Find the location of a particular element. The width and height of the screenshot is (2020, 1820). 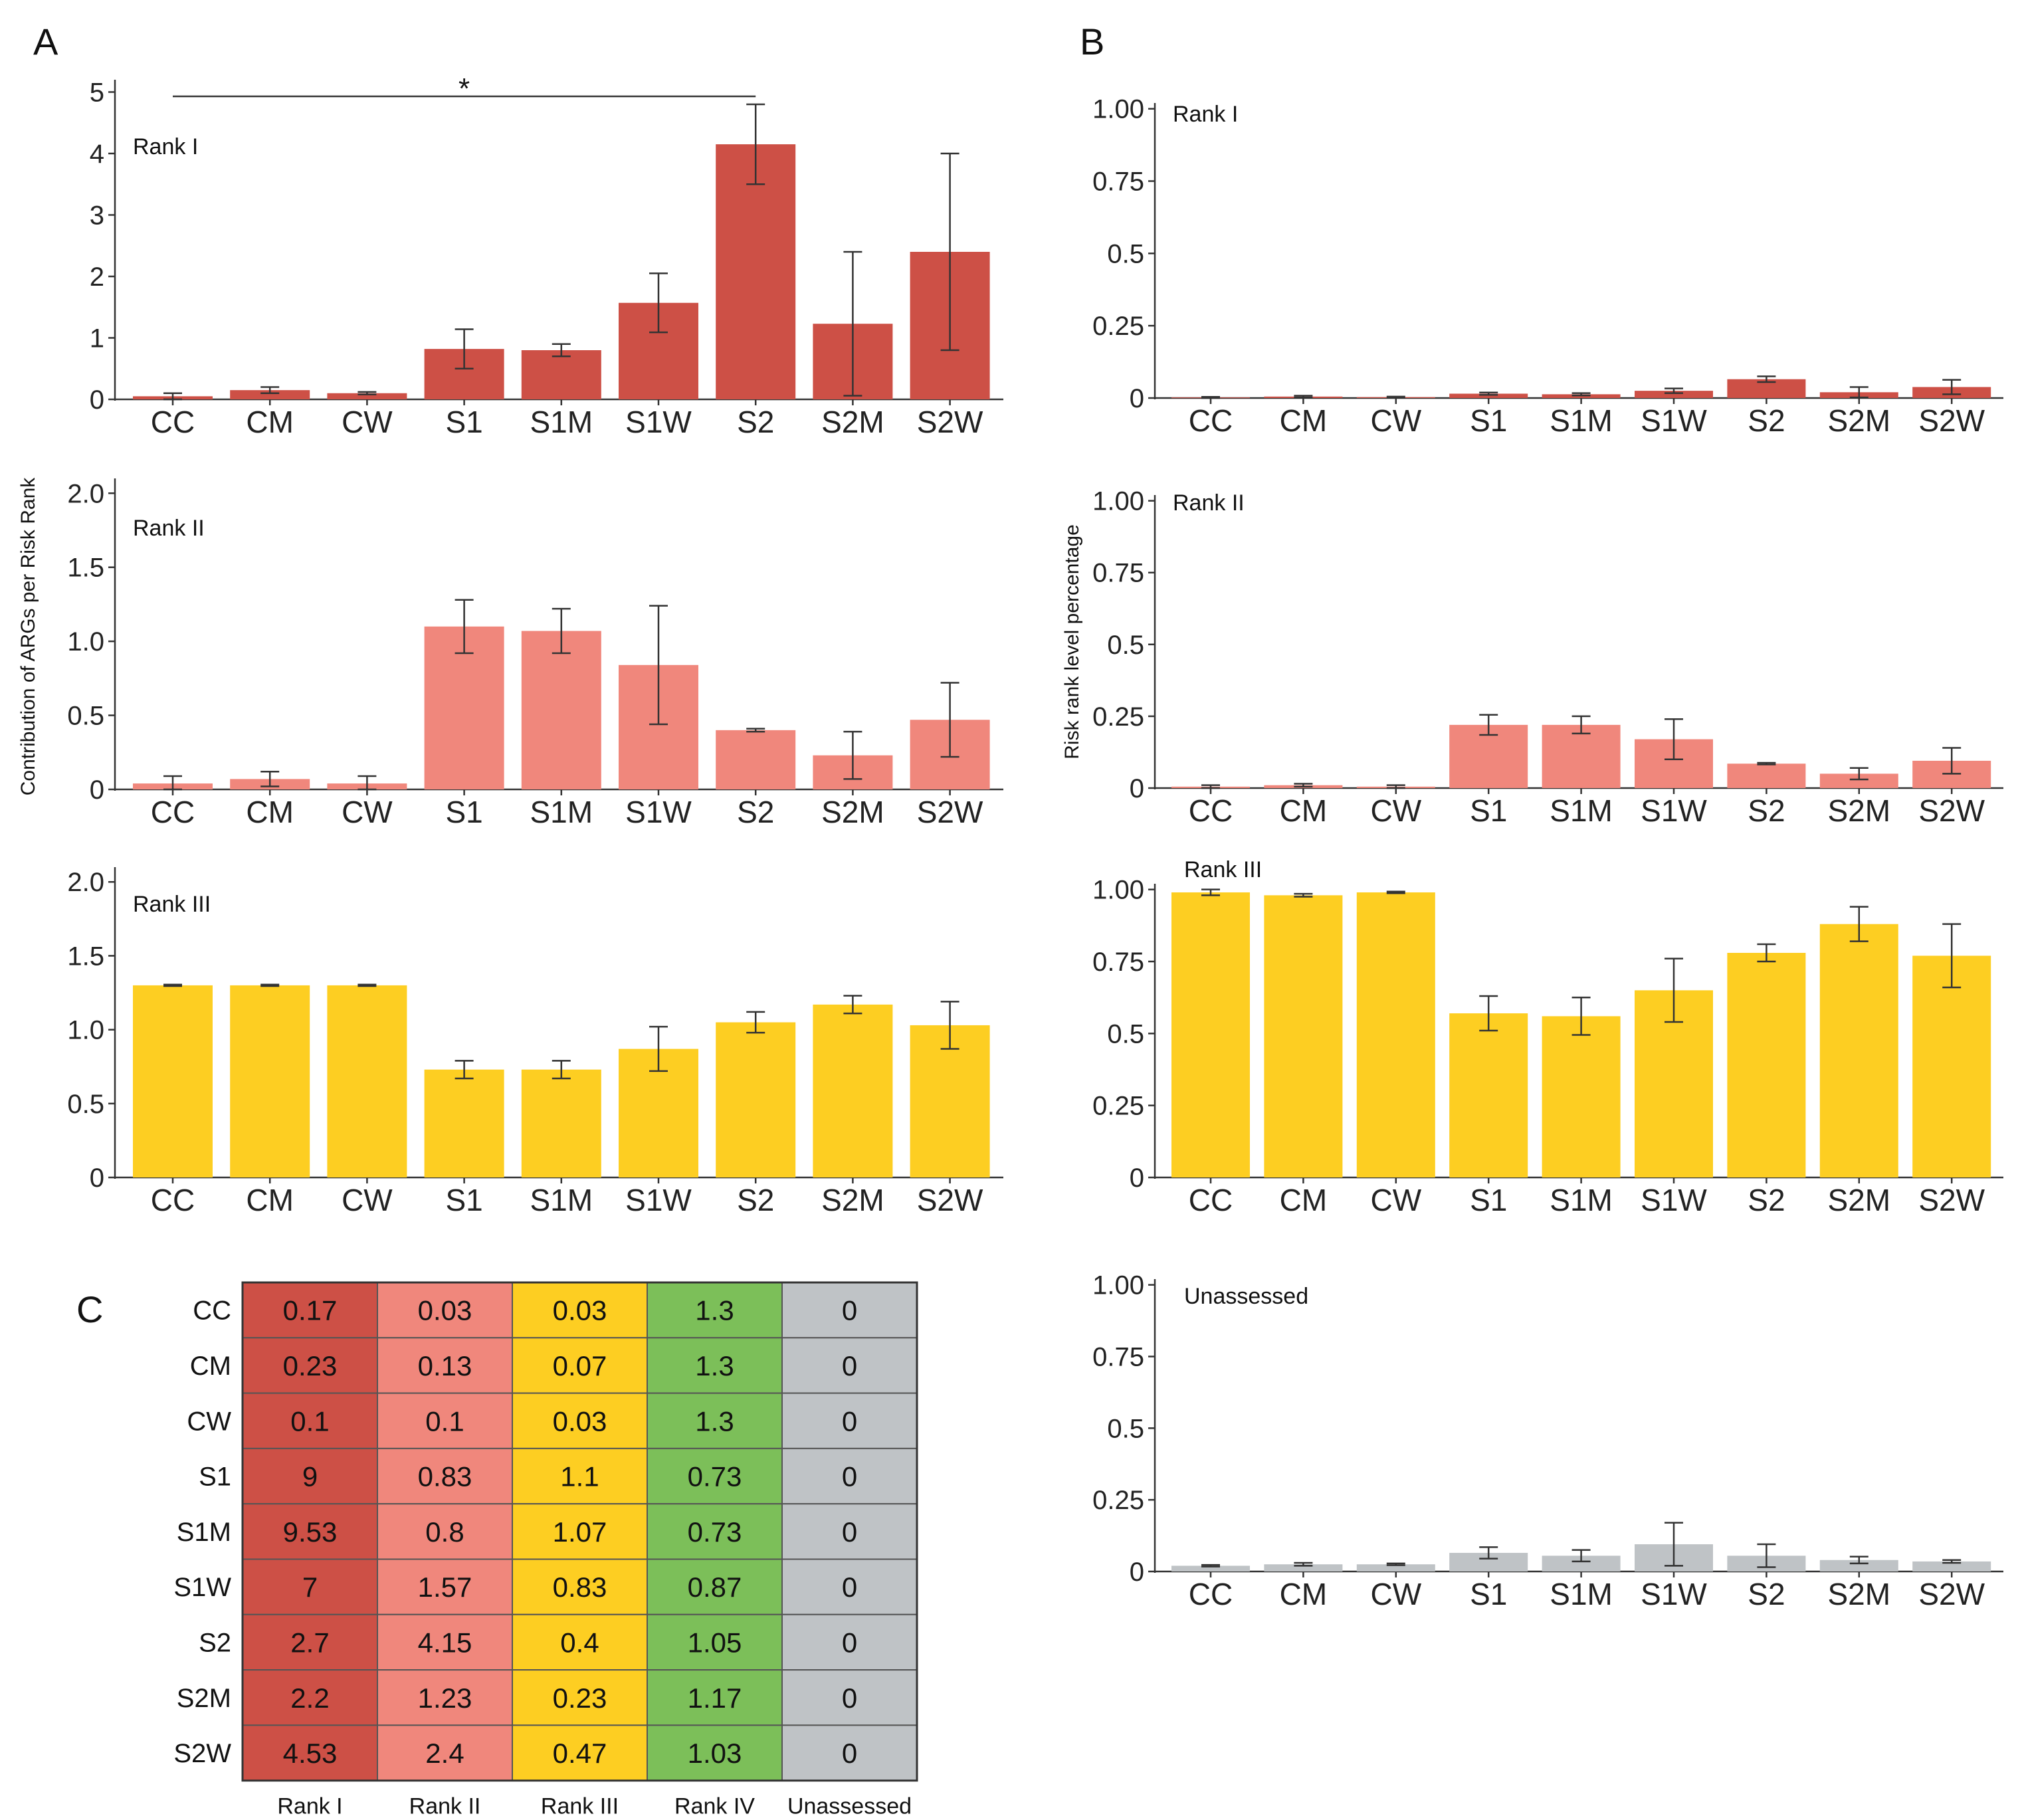

cell-value: 1.57 is located at coordinates (445, 1587).